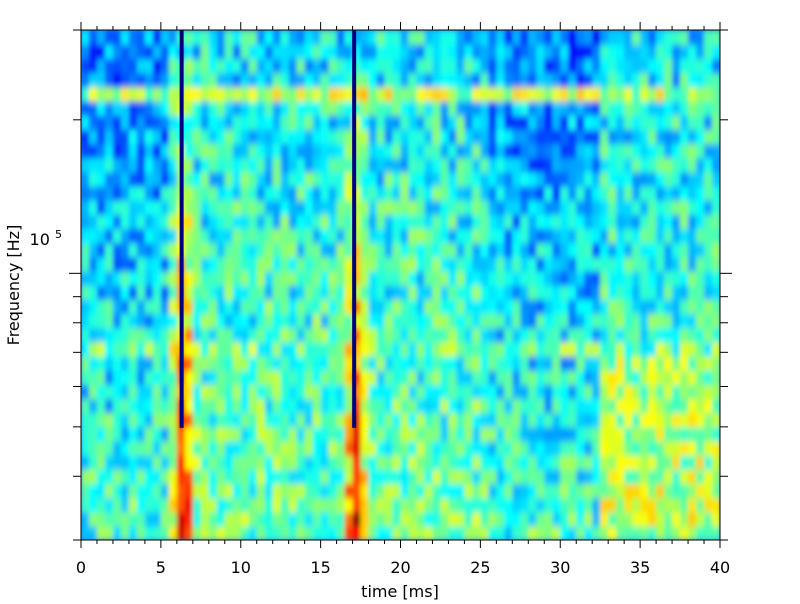 The height and width of the screenshot is (604, 800). Describe the element at coordinates (720, 567) in the screenshot. I see `x-tick-label: 40` at that location.